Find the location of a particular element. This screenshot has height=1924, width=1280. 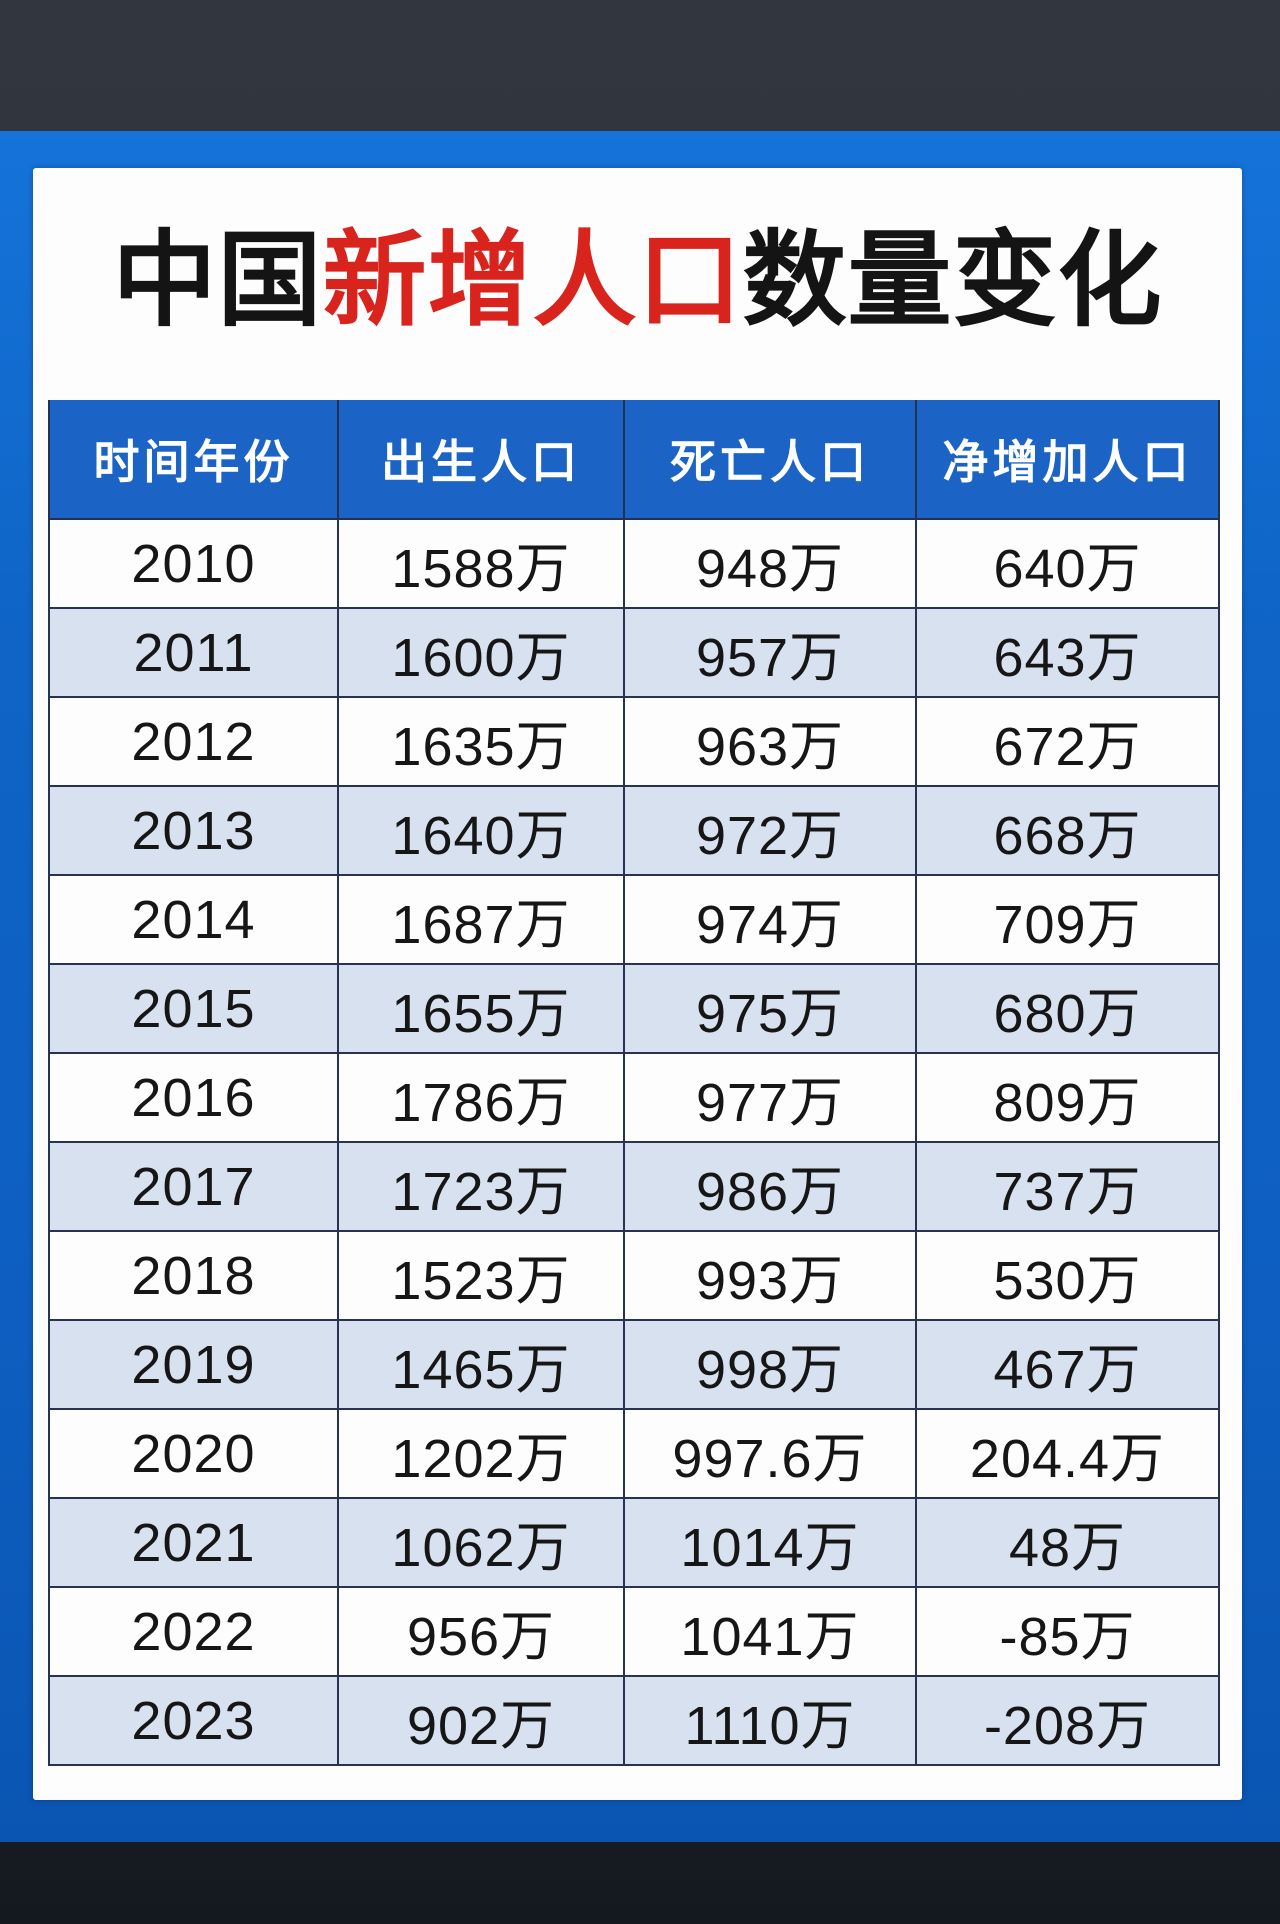

year-cell: 2013 is located at coordinates (193, 830).